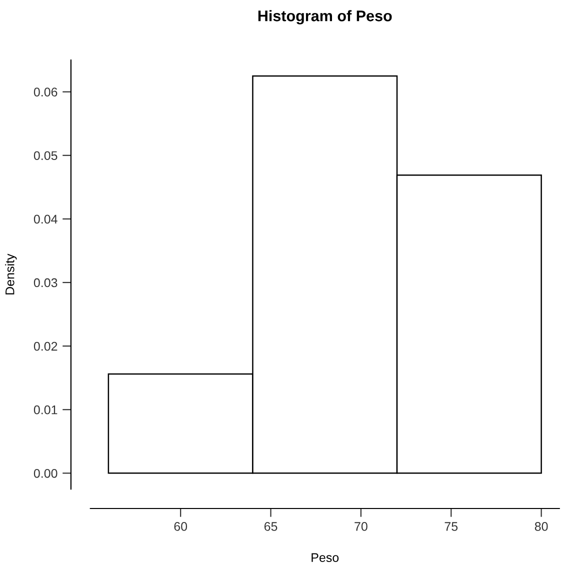 This screenshot has height=572, width=565. I want to click on y-tick-label: 0.02, so click(46, 346).